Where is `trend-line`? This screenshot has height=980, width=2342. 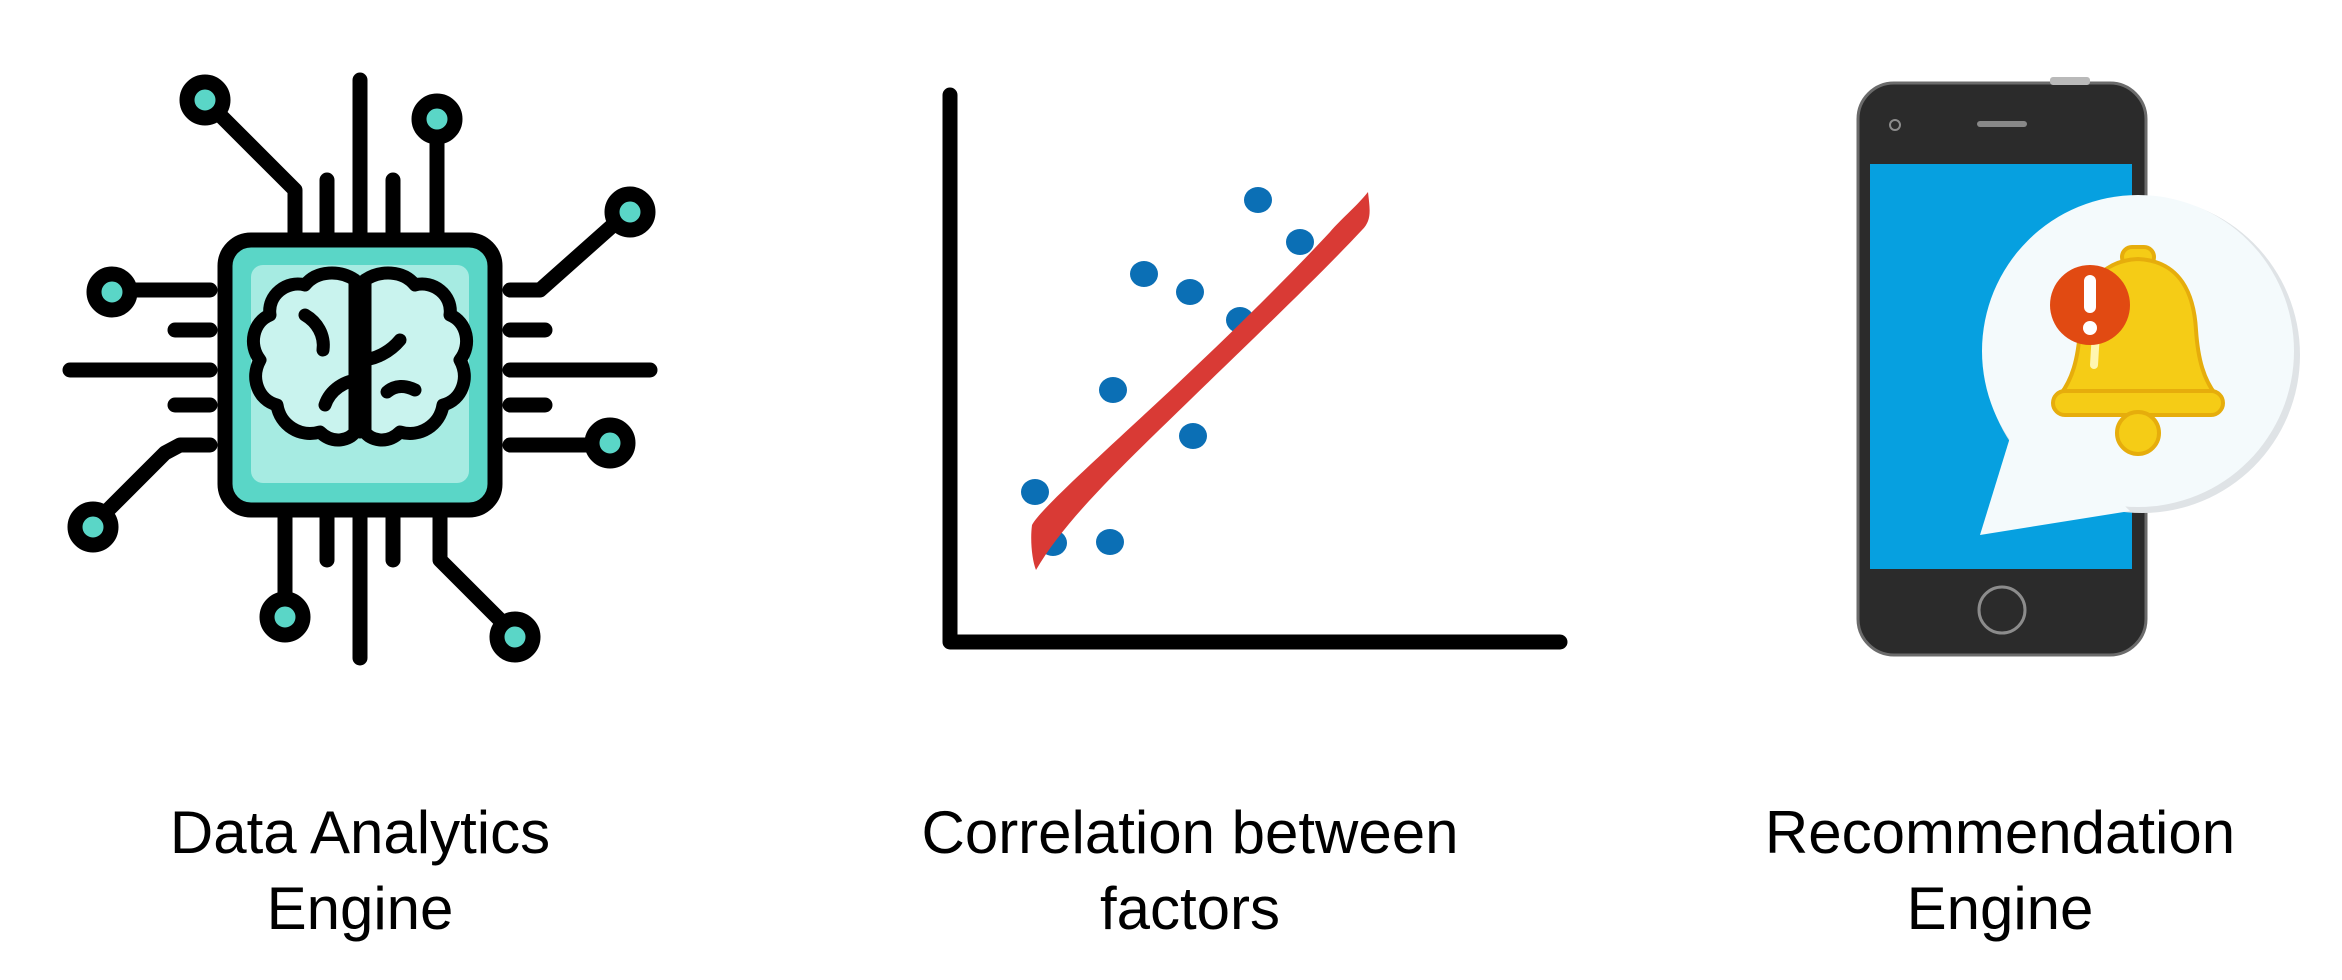 trend-line is located at coordinates (1200, 381).